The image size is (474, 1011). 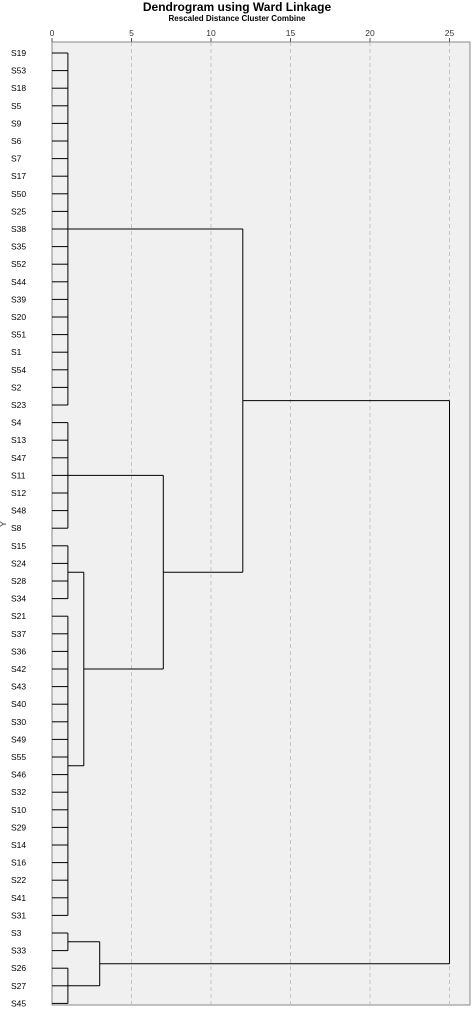 I want to click on leaf-label: S18, so click(x=18, y=88).